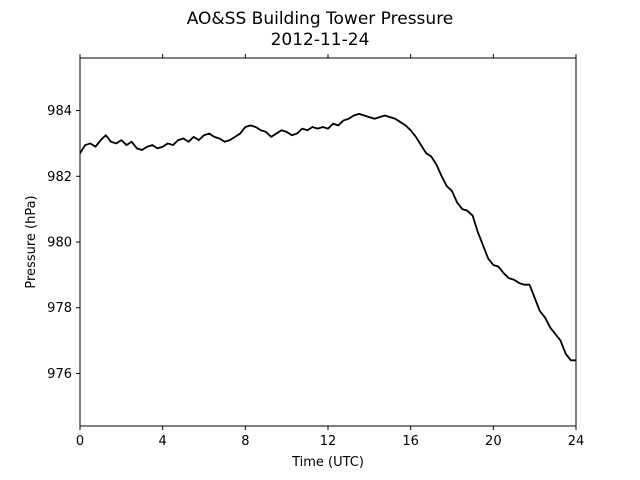  I want to click on y-tick-label: 976, so click(59, 374).